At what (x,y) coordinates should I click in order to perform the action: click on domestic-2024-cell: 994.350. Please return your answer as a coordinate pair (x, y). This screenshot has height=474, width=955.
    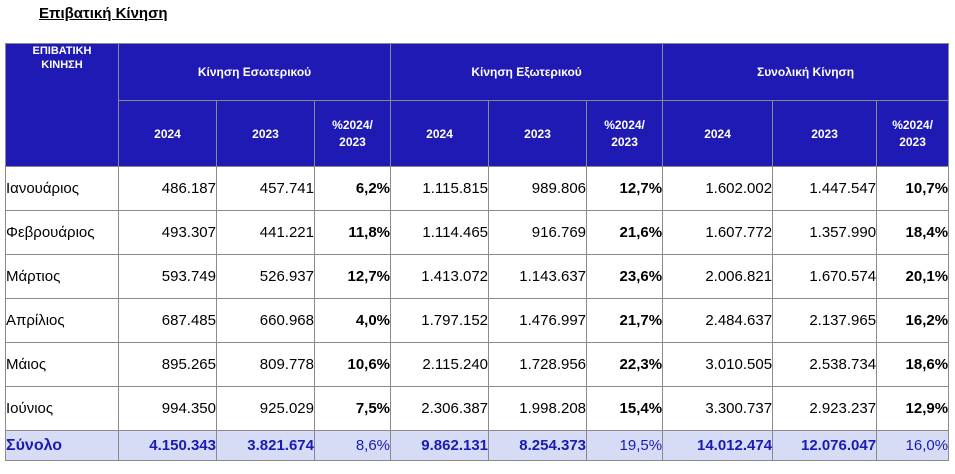
    Looking at the image, I should click on (167, 408).